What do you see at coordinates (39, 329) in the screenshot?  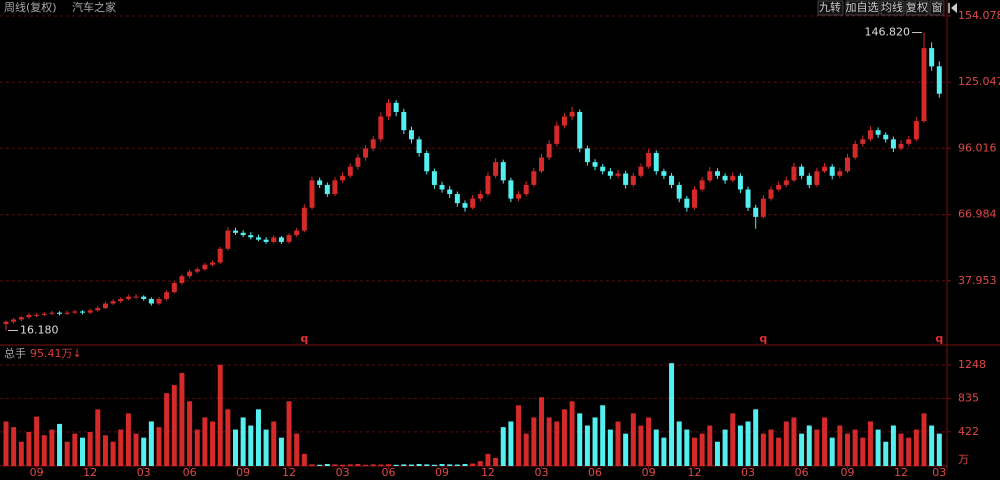 I see `min-label: 16.180` at bounding box center [39, 329].